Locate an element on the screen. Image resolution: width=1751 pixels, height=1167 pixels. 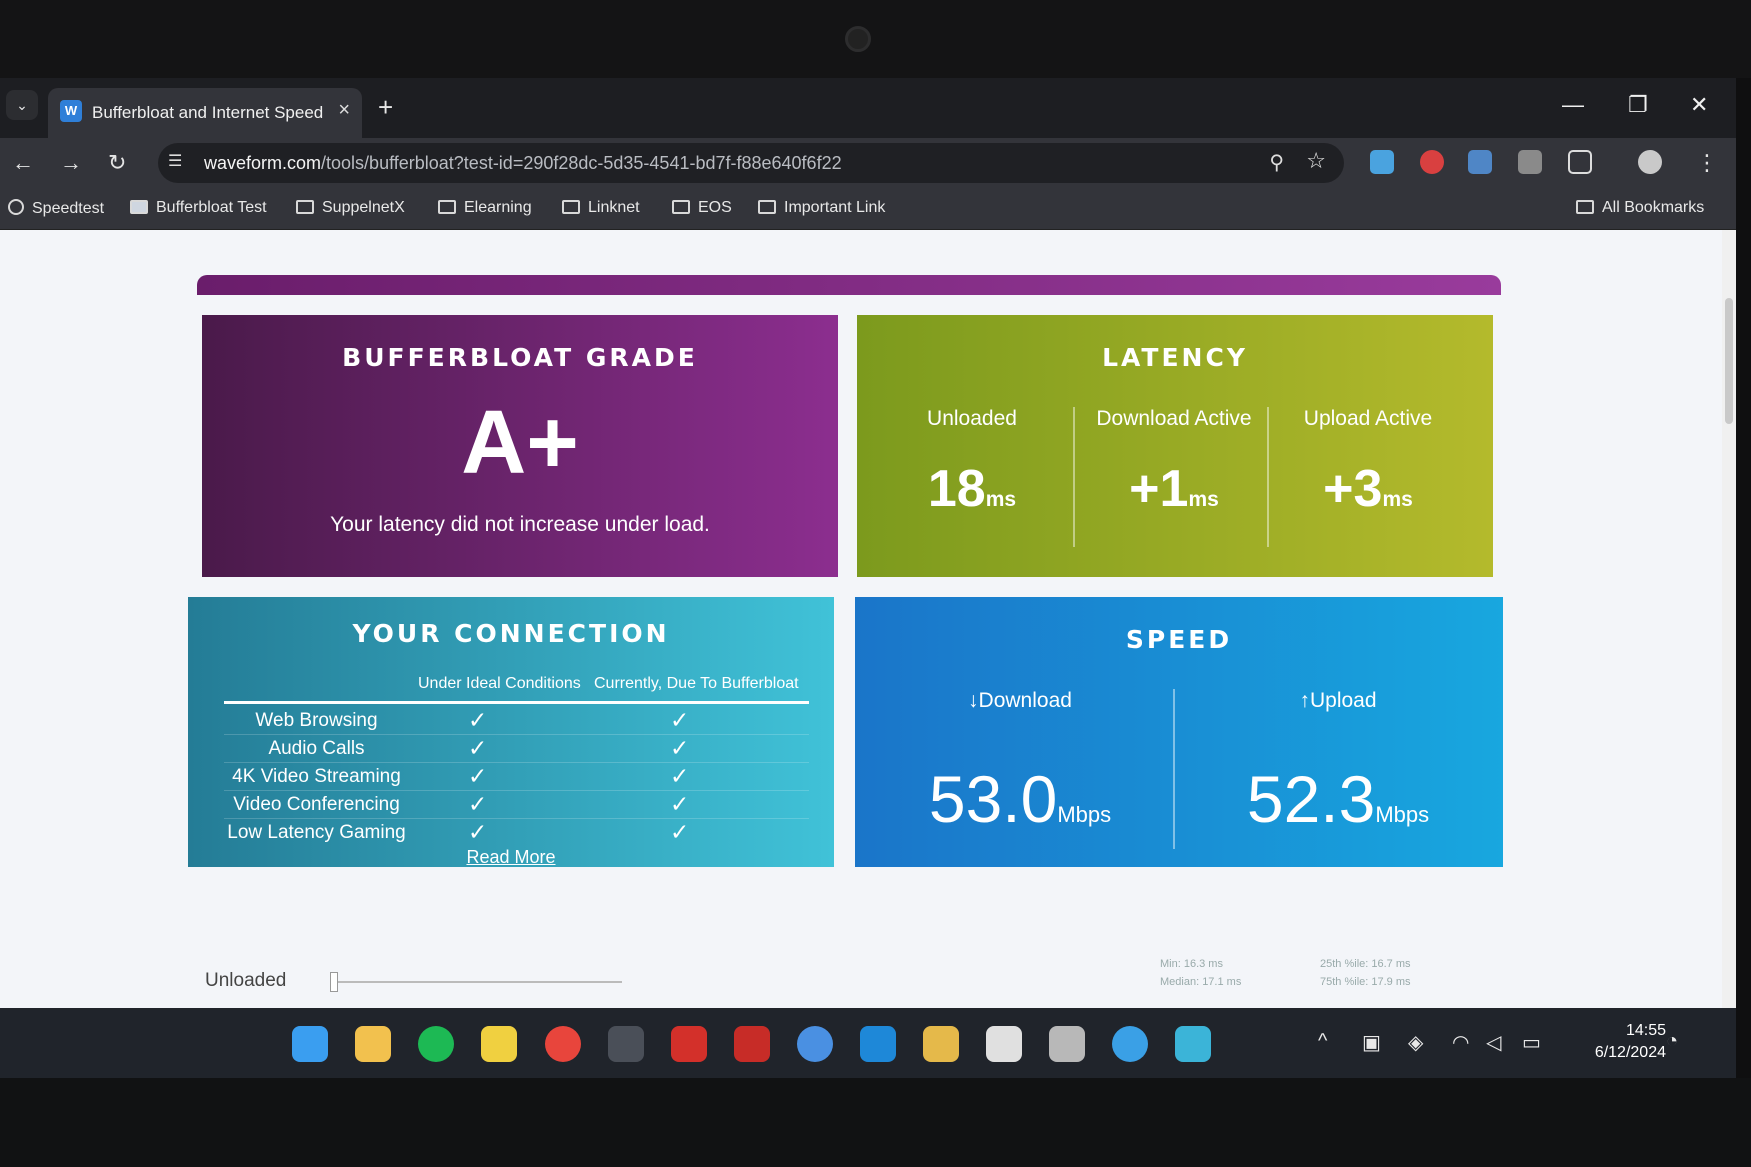
app-bolt-icon is located at coordinates (1193, 1044).